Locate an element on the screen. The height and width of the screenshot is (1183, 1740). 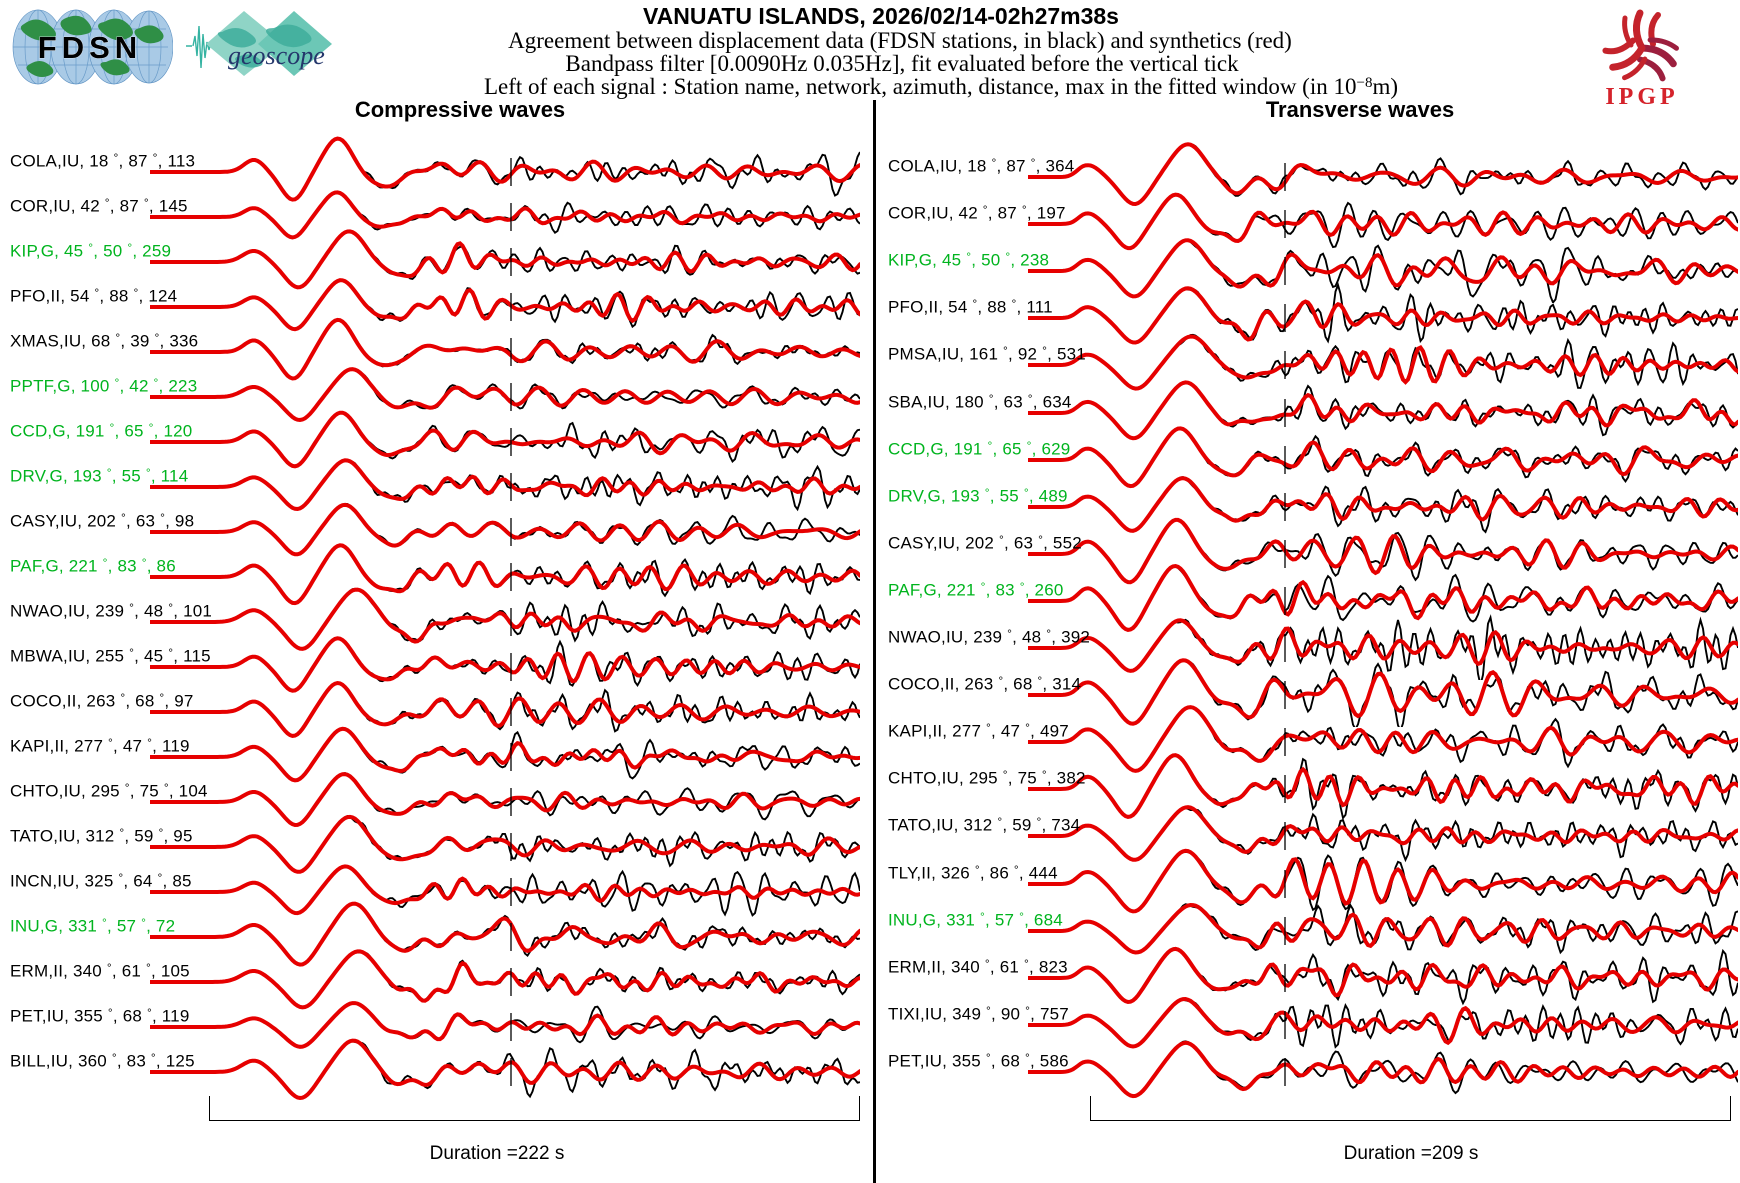
station-row: MBWA,IU, 255 °, 45 °, 115 is located at coordinates (870, 657).